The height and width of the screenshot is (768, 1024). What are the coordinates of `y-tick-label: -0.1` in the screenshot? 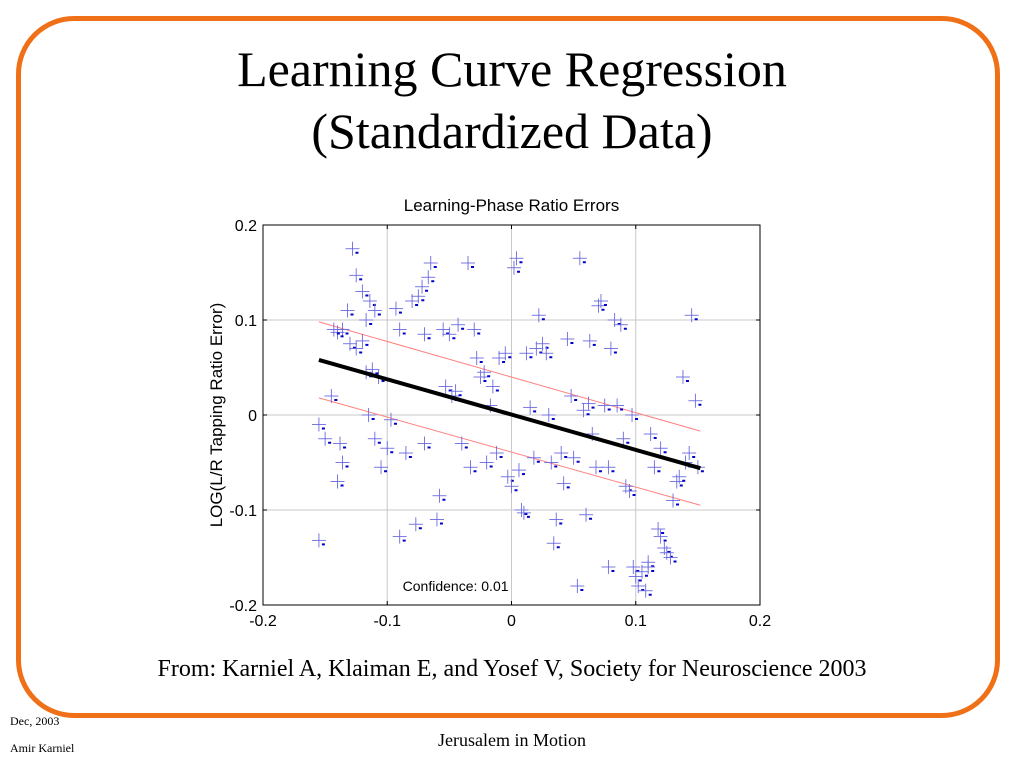 It's located at (243, 511).